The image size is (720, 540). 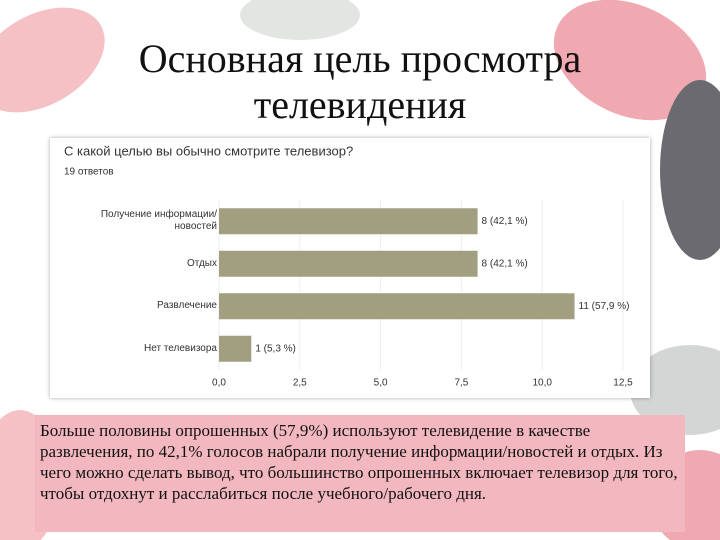 I want to click on y-tick-label: Развлечение, so click(x=187, y=306).